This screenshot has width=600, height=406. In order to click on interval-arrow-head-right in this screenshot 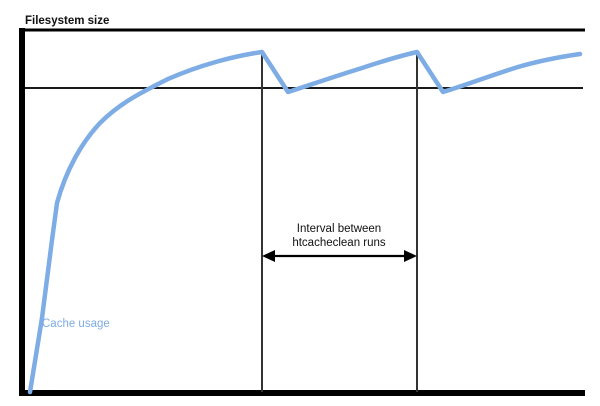, I will do `click(410, 256)`.